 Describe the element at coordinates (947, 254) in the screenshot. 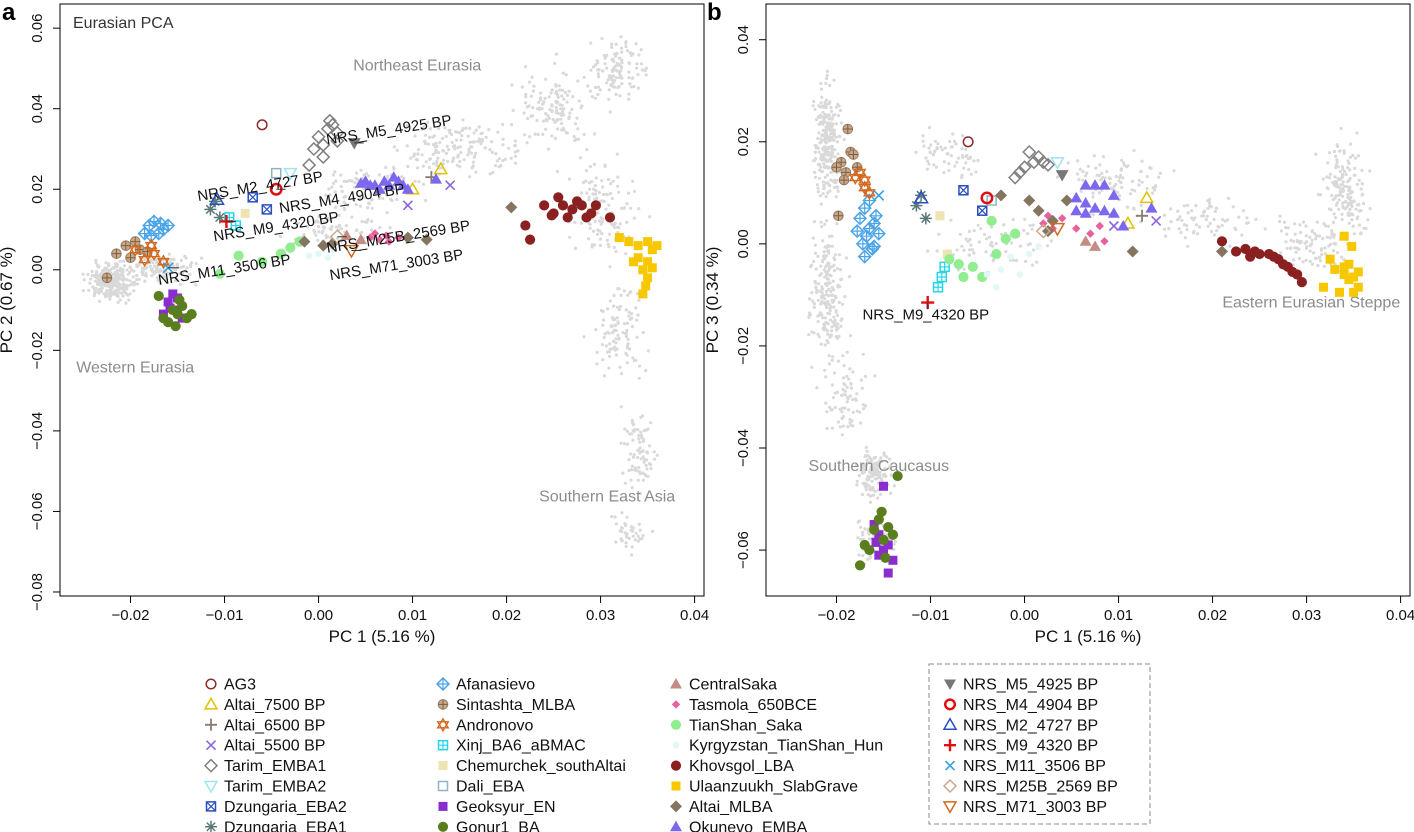

I see `point-chemurchek-southaltai` at that location.